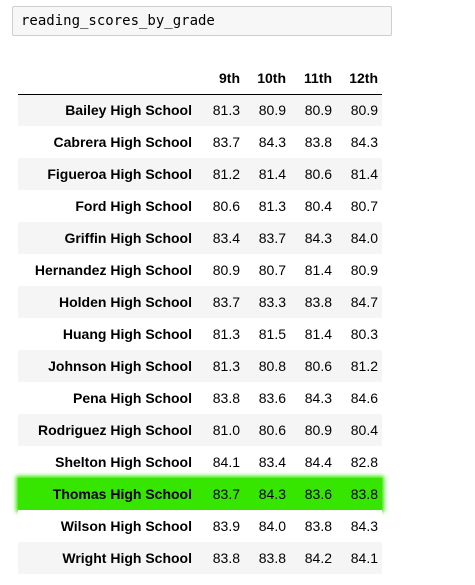  Describe the element at coordinates (108, 78) in the screenshot. I see `index-header` at that location.